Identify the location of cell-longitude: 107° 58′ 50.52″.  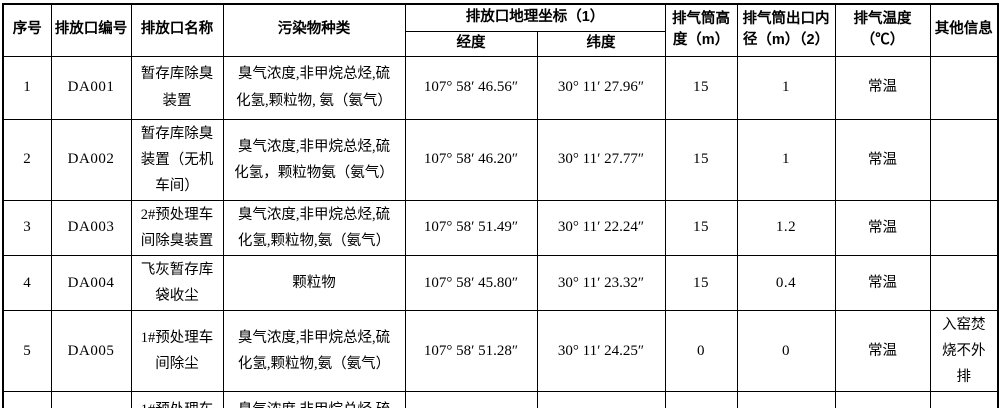
(471, 399).